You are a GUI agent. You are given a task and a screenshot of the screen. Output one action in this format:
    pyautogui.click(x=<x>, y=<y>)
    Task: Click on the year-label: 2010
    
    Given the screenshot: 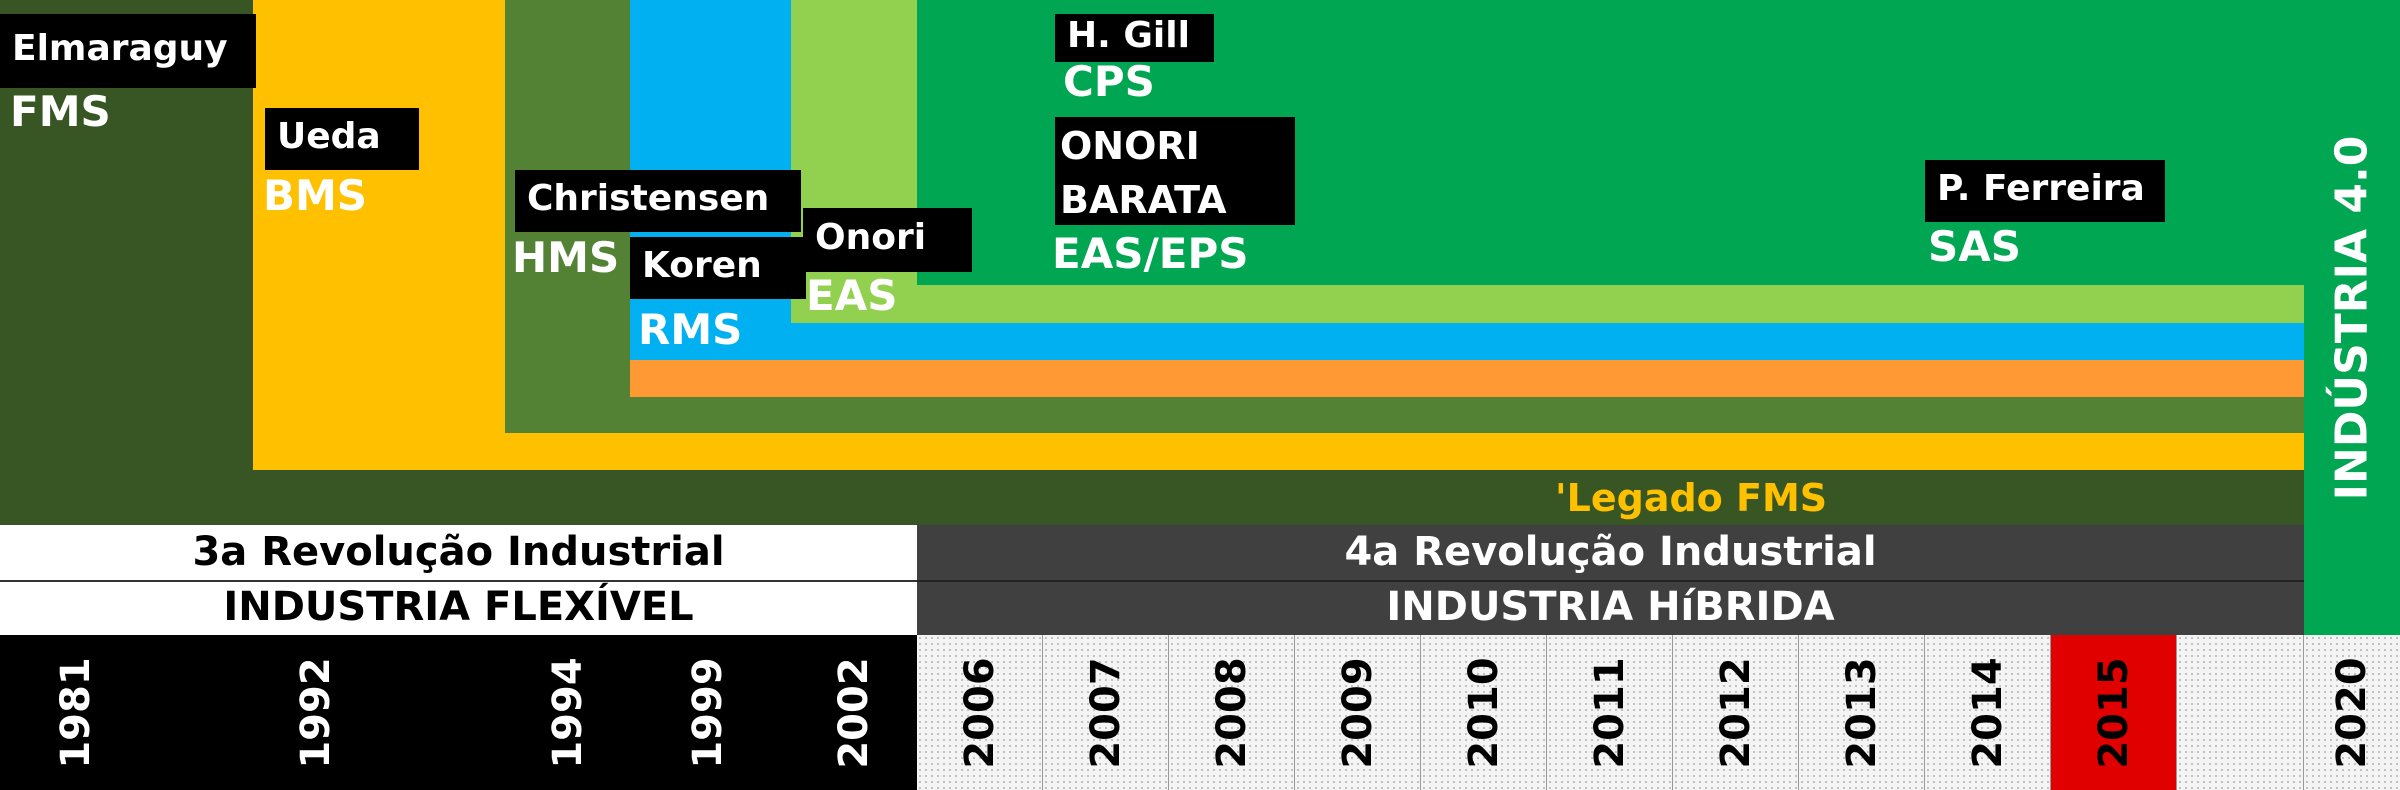 What is the action you would take?
    pyautogui.click(x=1483, y=712)
    